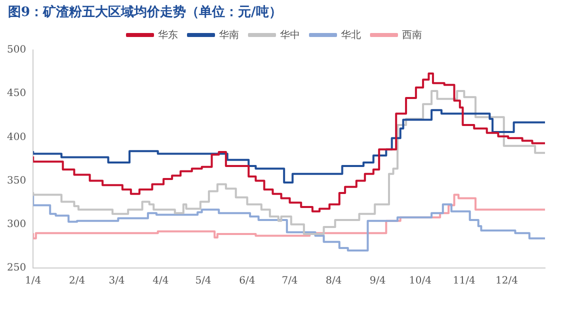 This screenshot has height=324, width=567. I want to click on legend-label: 华中, so click(290, 34).